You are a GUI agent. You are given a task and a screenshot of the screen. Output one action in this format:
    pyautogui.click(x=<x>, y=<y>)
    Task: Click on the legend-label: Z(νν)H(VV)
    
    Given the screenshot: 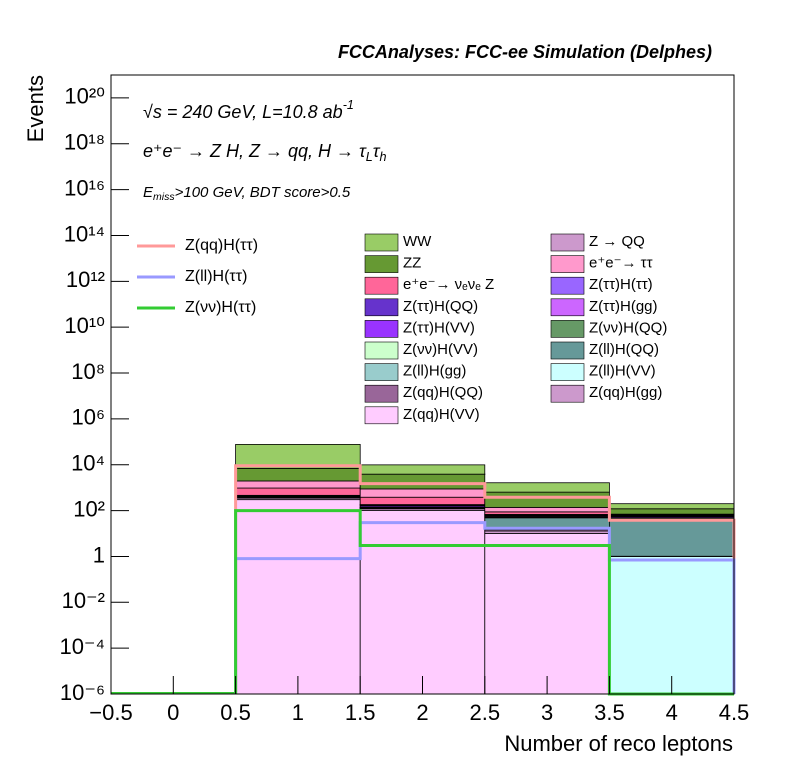 What is the action you would take?
    pyautogui.click(x=440, y=349)
    